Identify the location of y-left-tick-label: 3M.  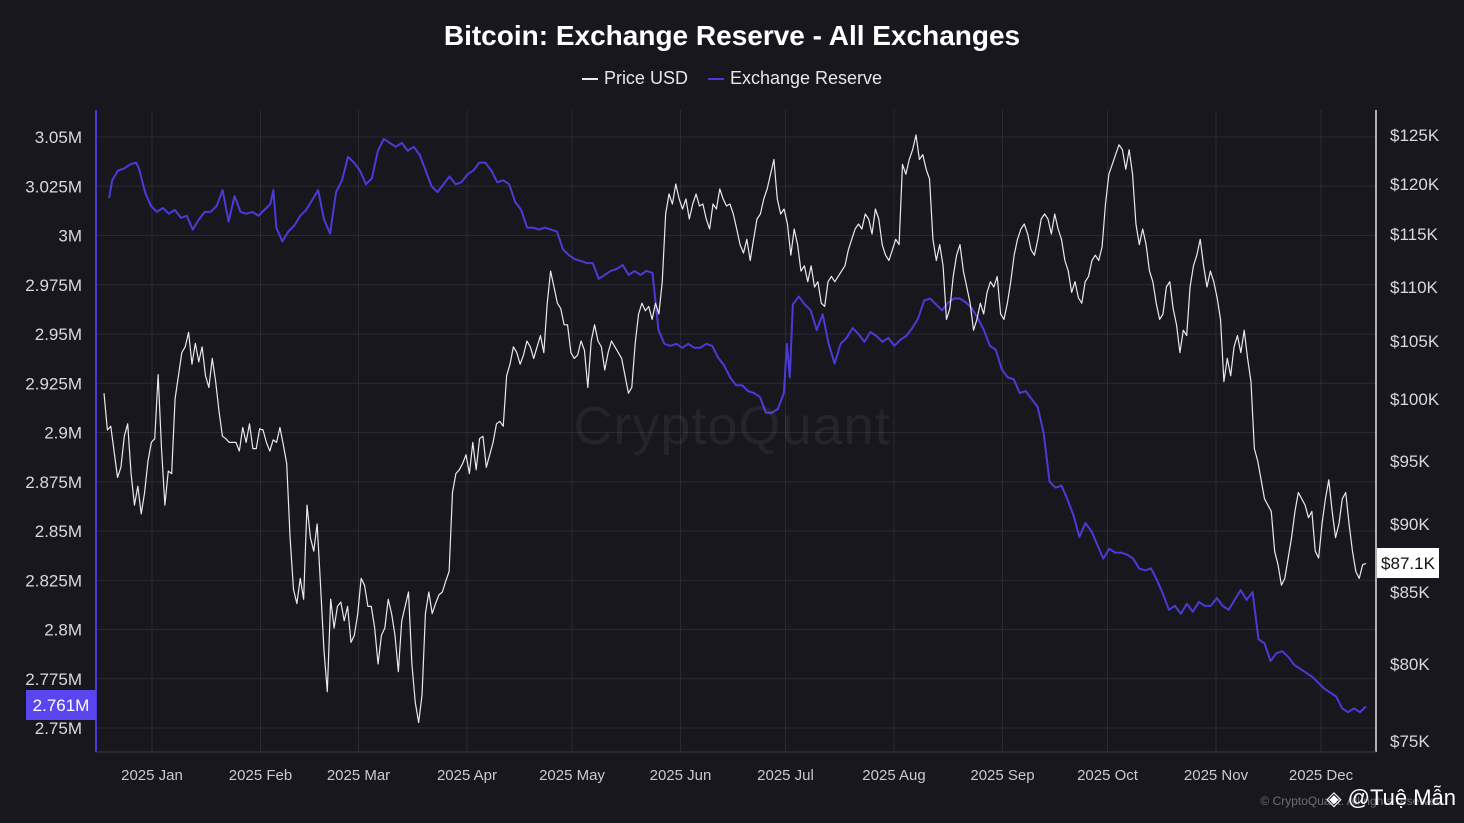
(70, 236).